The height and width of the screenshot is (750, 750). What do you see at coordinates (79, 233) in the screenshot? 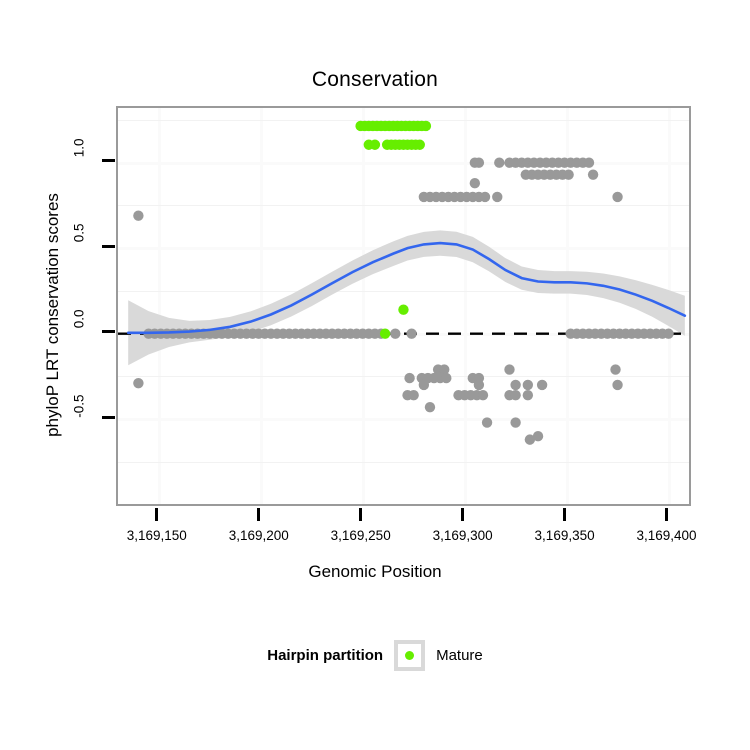
I see `y-tick-label: 0.5` at bounding box center [79, 233].